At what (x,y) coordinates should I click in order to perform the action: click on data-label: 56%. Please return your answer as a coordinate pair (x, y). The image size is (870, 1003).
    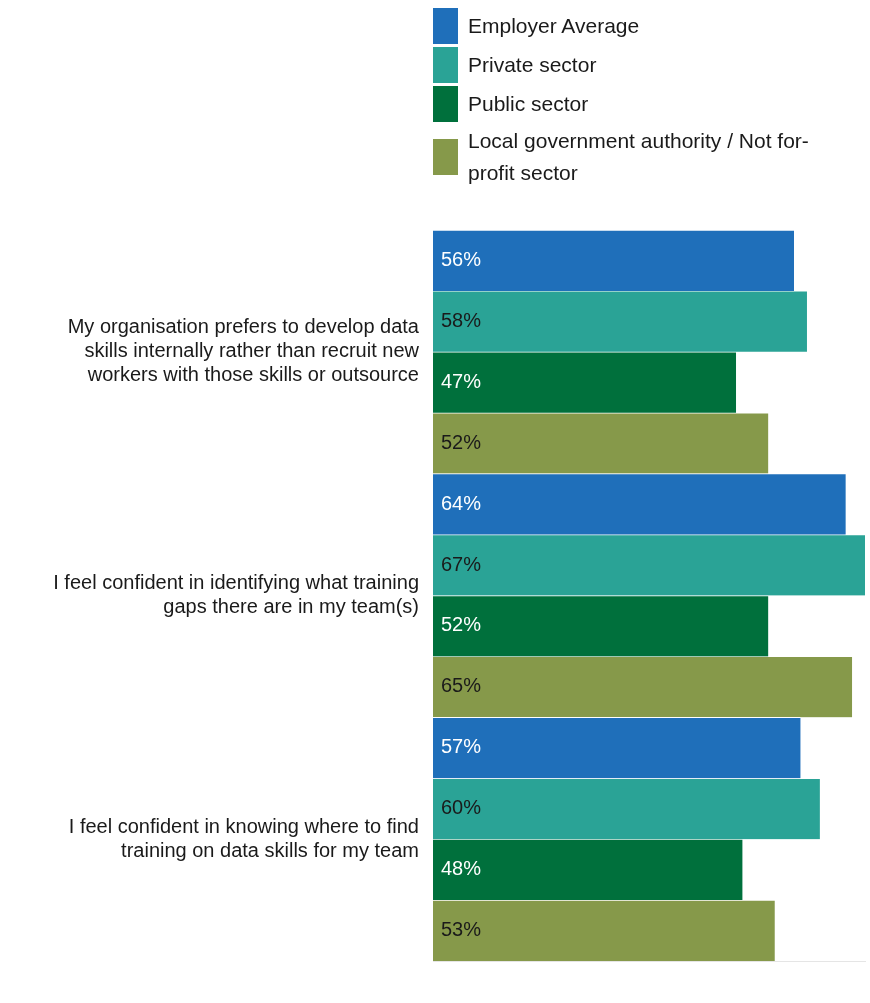
    Looking at the image, I should click on (461, 258).